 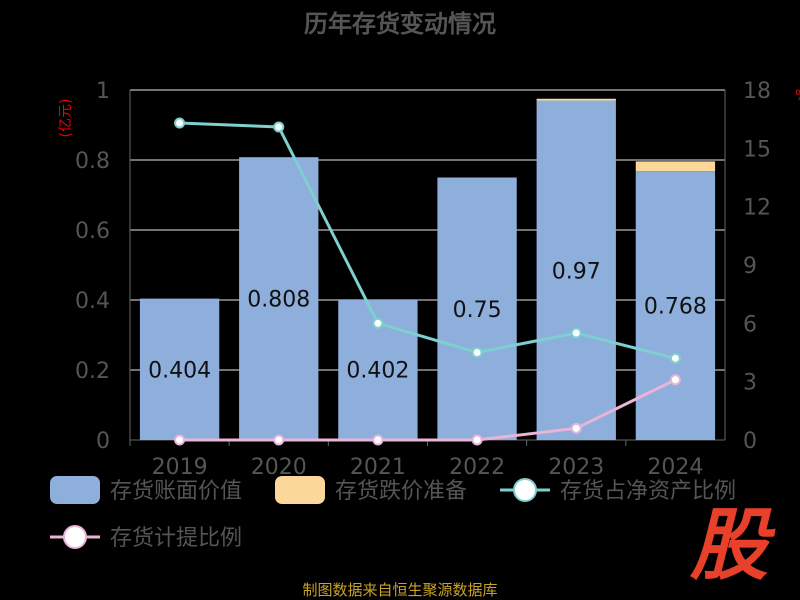 What do you see at coordinates (180, 467) in the screenshot?
I see `x-tick-label: 2019` at bounding box center [180, 467].